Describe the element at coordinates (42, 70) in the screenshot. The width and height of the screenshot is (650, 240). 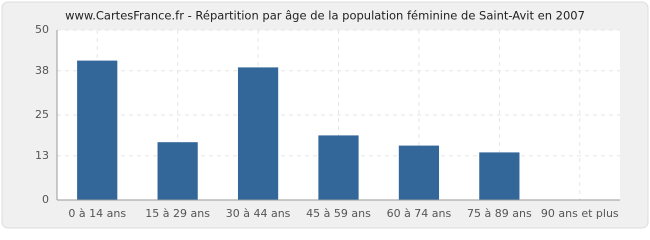
I see `y-tick-label: 38` at that location.